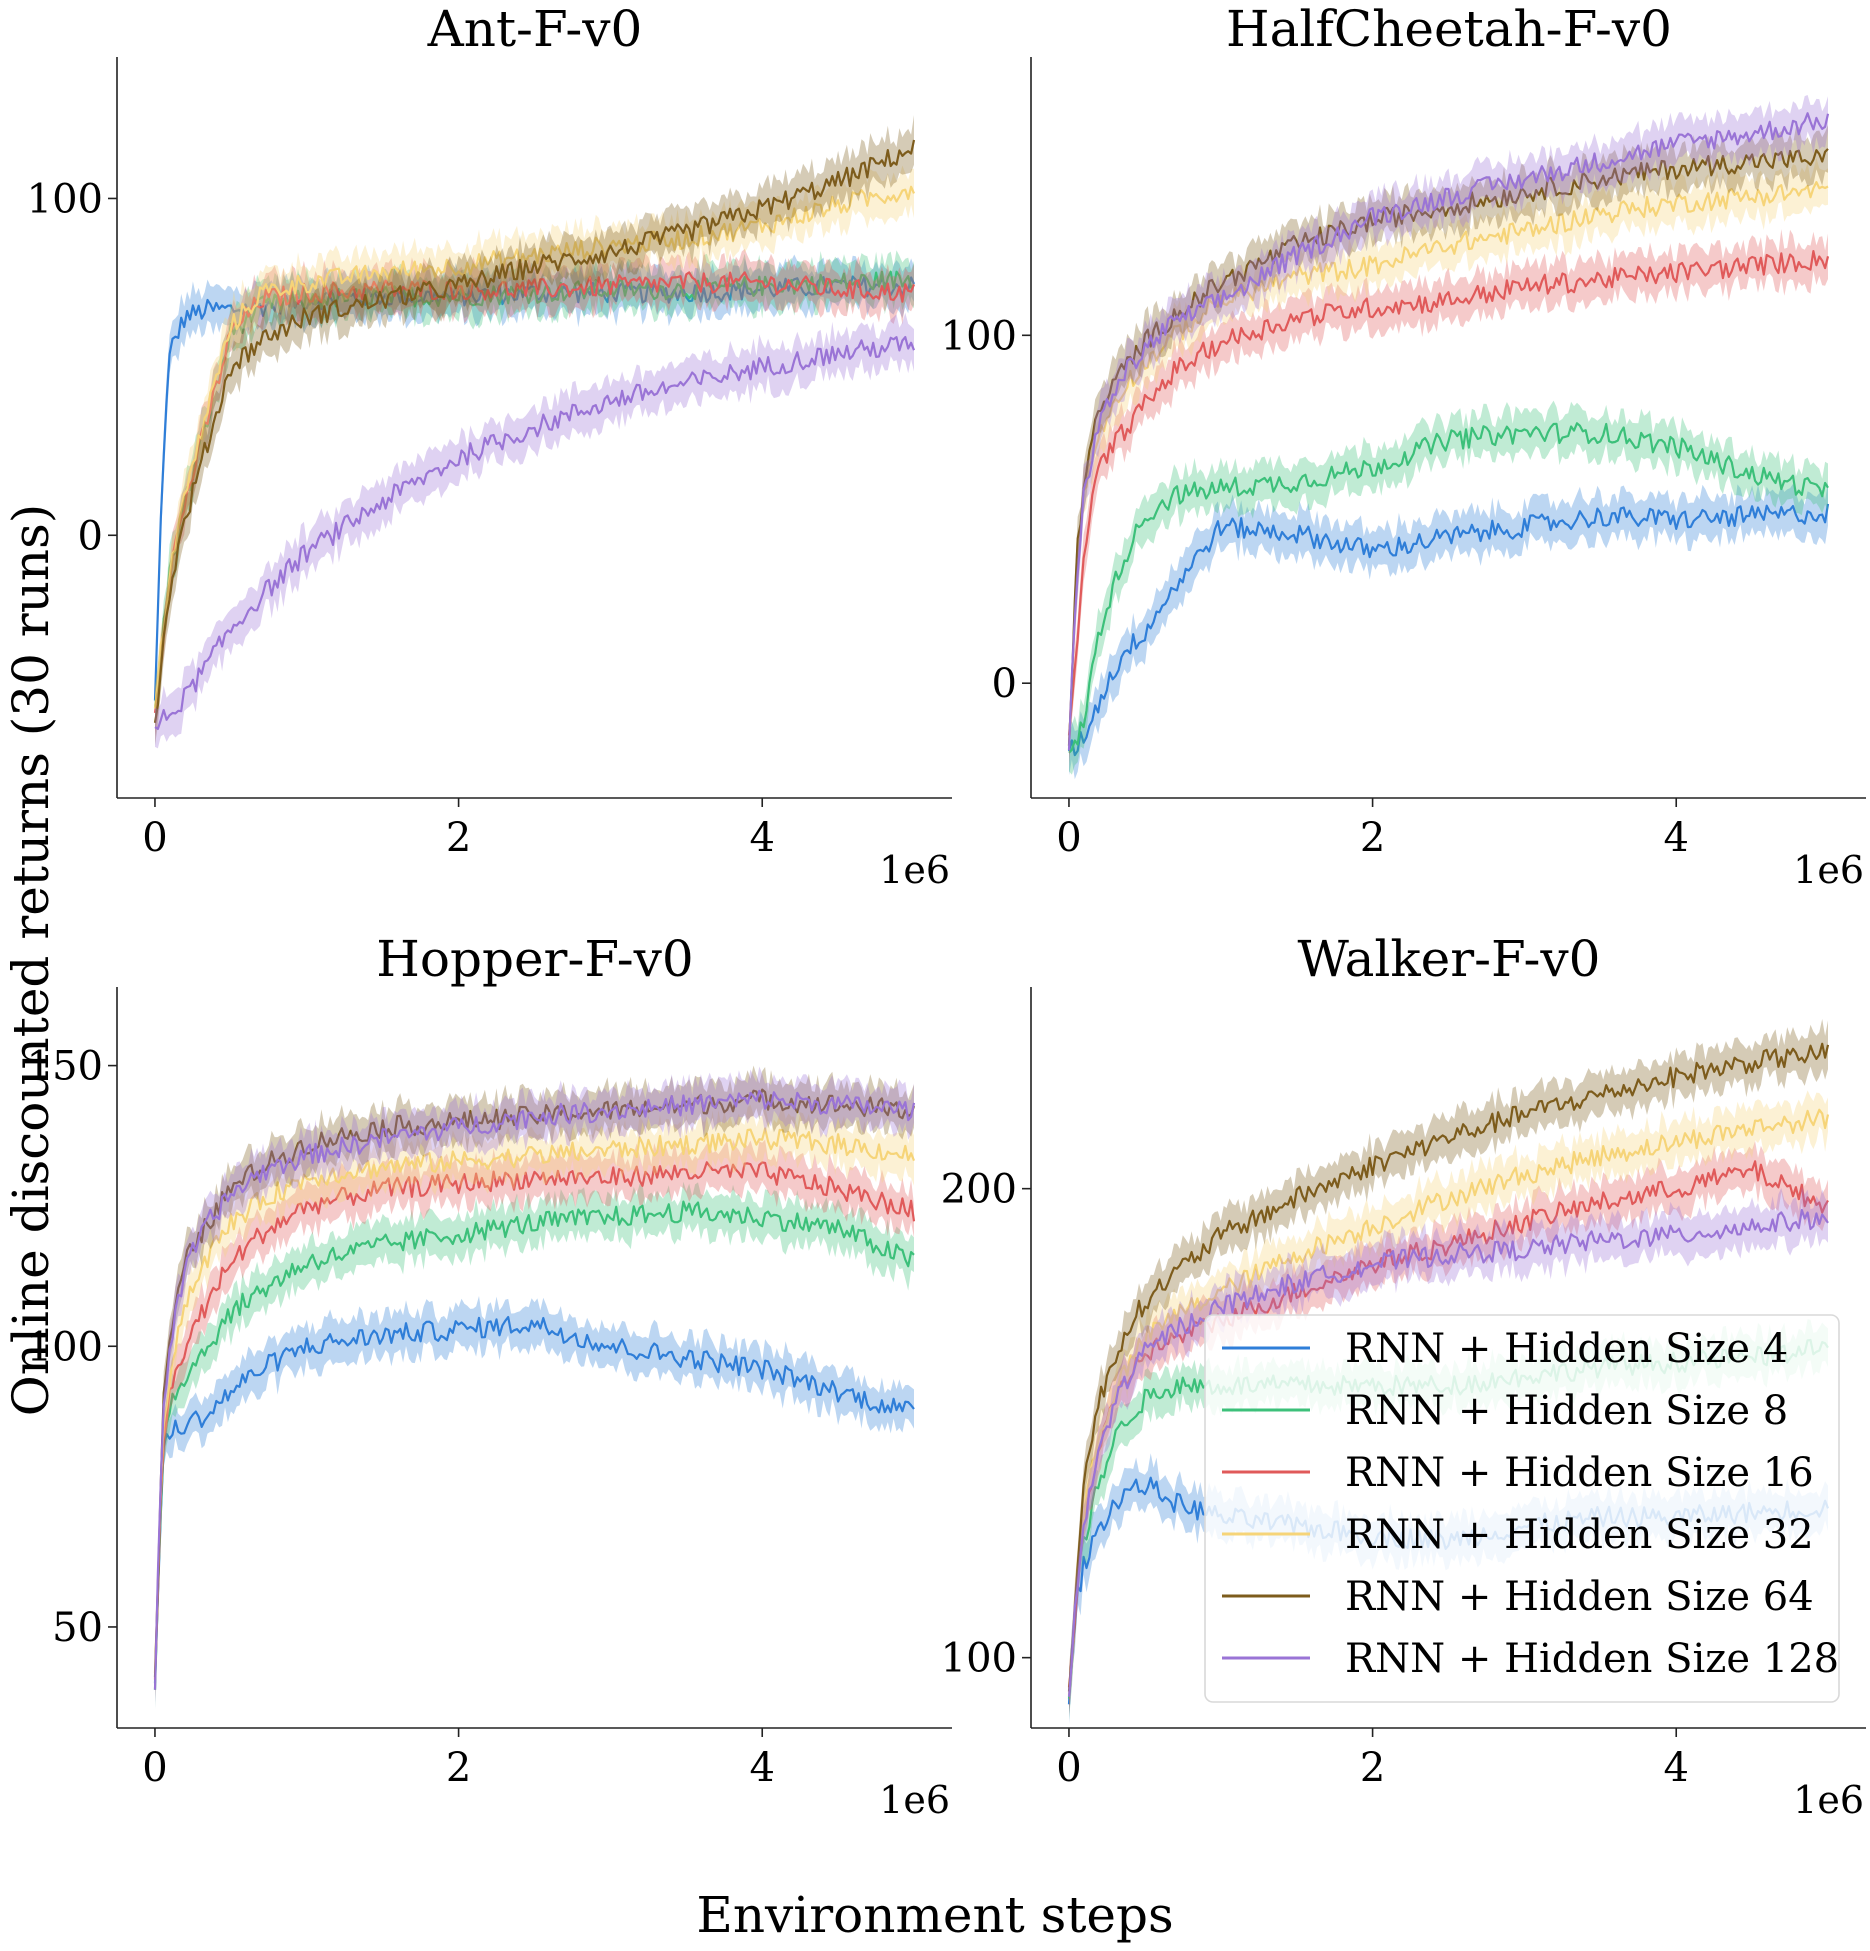  What do you see at coordinates (31, 960) in the screenshot?
I see `y-axis-label: Online discounted returns (30 runs)` at bounding box center [31, 960].